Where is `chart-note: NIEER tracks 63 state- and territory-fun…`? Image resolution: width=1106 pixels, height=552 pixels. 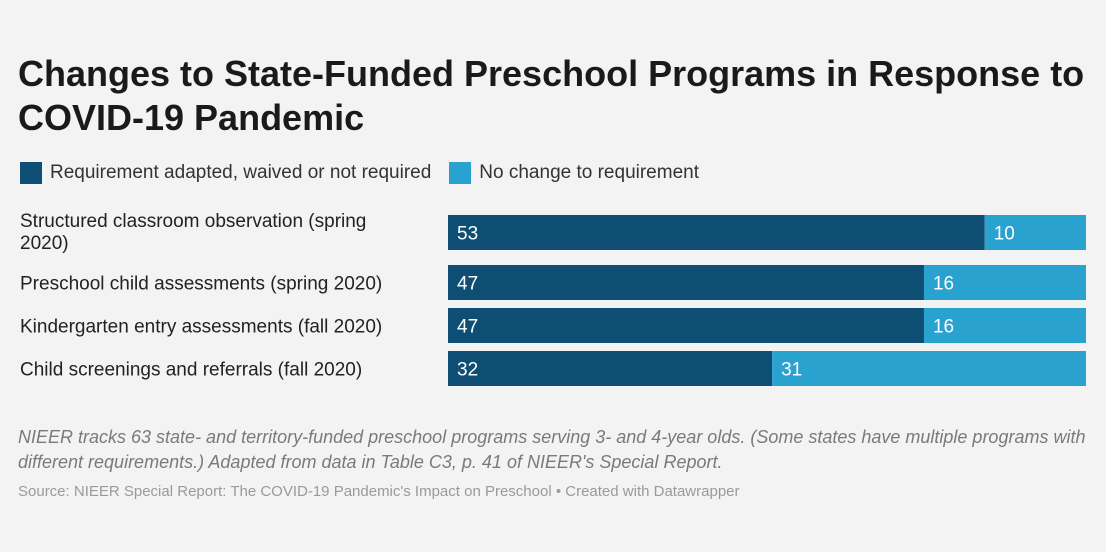 chart-note: NIEER tracks 63 state- and territory-fun… is located at coordinates (552, 449).